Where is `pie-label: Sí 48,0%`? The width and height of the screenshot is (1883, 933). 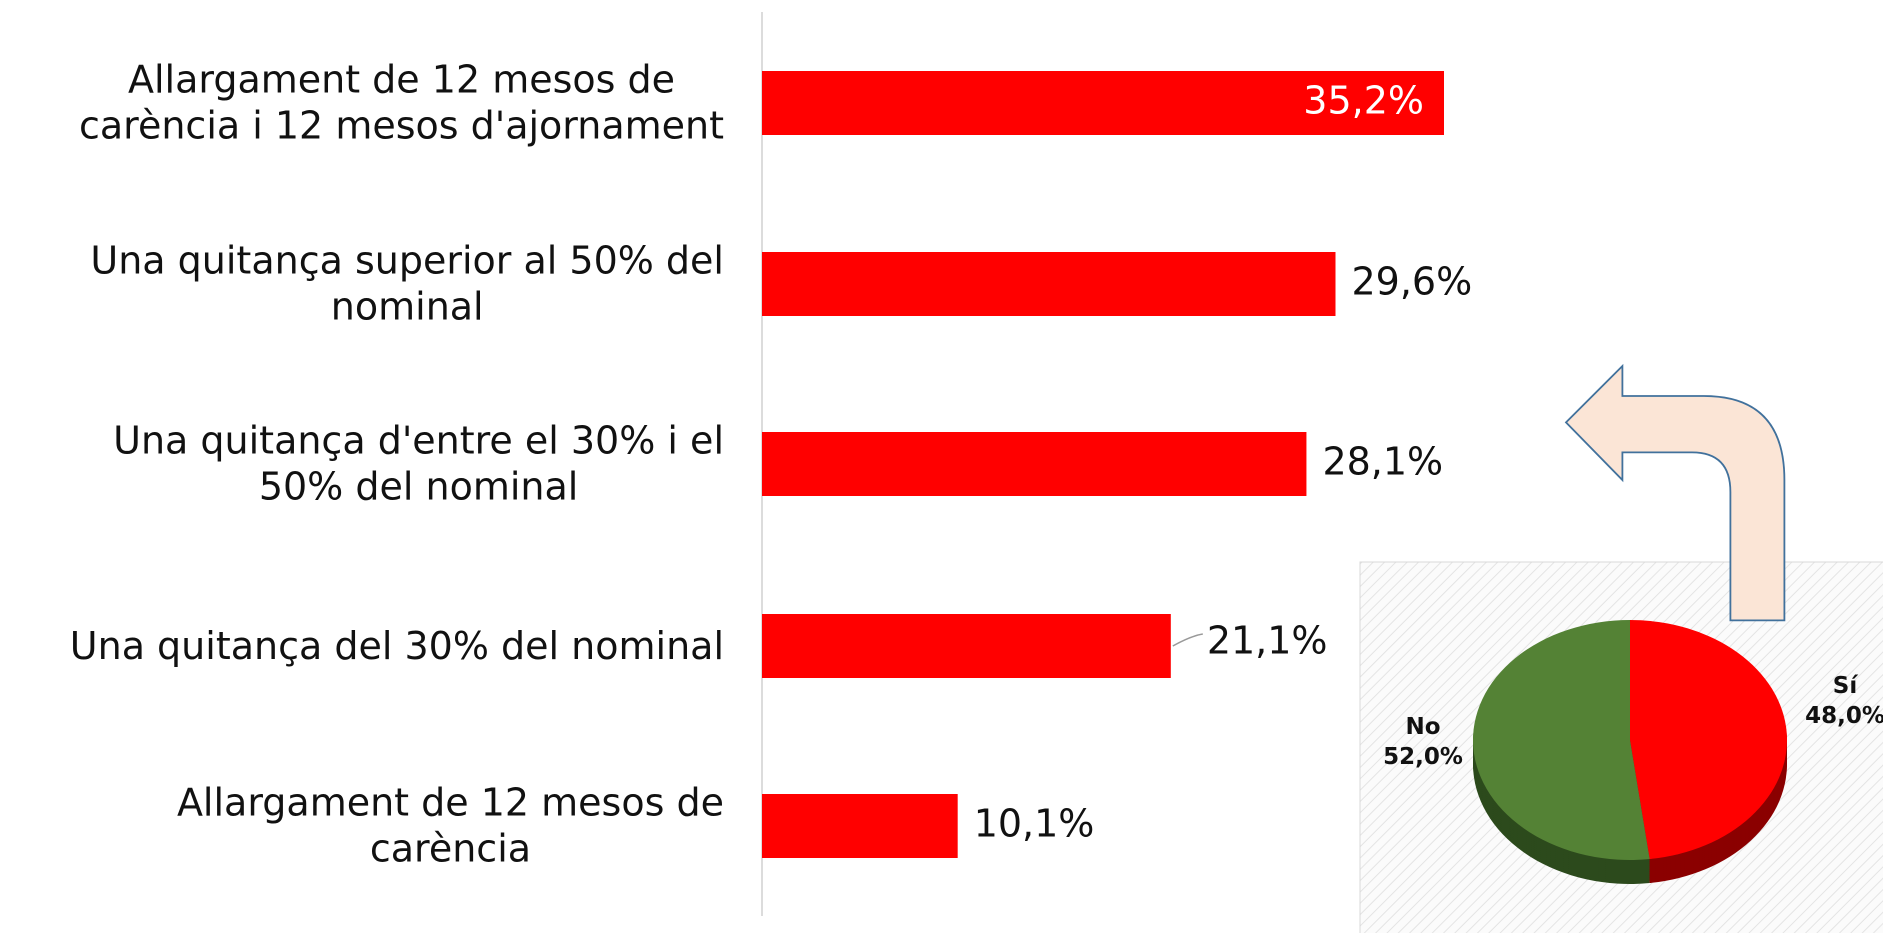
pie-label: Sí 48,0% is located at coordinates (1844, 702).